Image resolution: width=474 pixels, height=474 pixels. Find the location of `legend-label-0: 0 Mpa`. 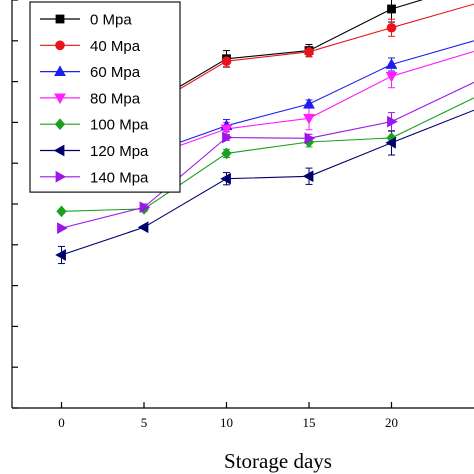

legend-label-0: 0 Mpa is located at coordinates (111, 20).